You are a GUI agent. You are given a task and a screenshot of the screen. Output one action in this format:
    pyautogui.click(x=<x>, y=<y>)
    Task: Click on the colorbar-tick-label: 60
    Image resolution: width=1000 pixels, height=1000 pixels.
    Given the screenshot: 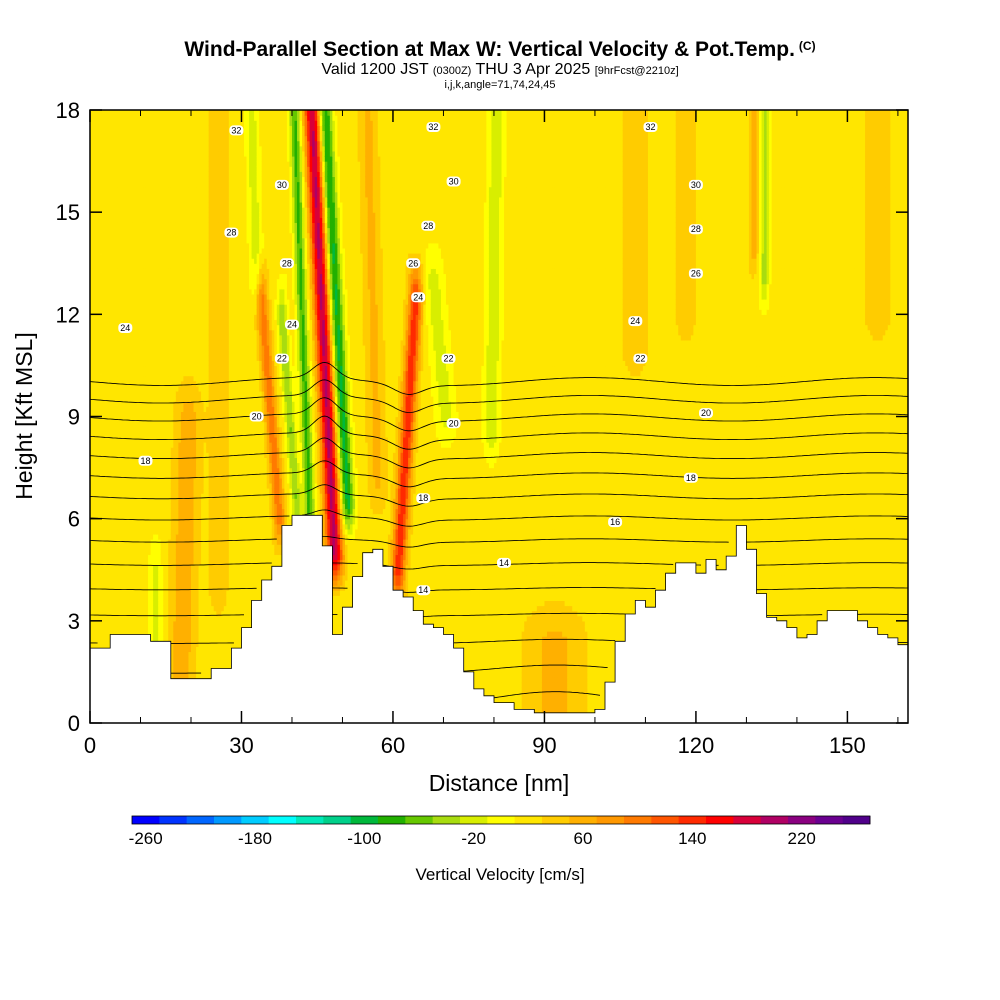 What is the action you would take?
    pyautogui.click(x=583, y=838)
    